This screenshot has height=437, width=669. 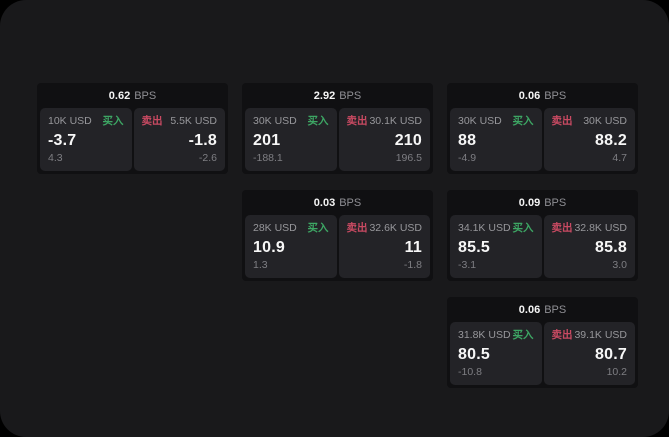 I want to click on sell-amount: 32.8K USD, so click(x=600, y=228).